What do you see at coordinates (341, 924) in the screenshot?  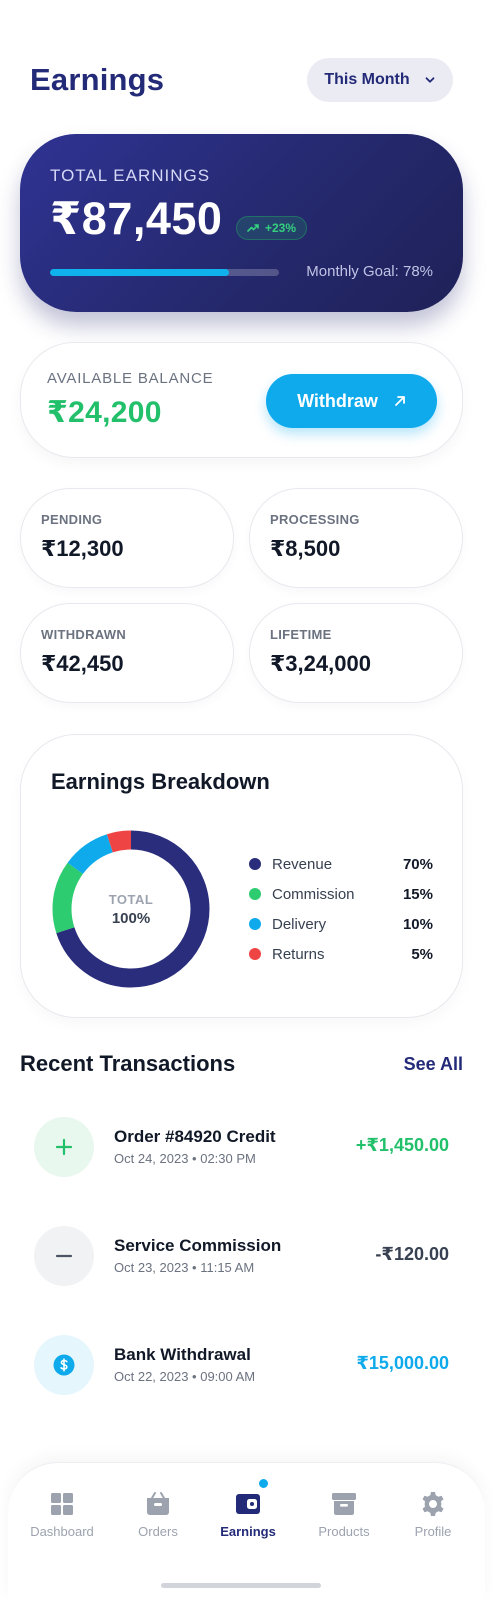 I see `legend-item-delivery: Delivery 10%` at bounding box center [341, 924].